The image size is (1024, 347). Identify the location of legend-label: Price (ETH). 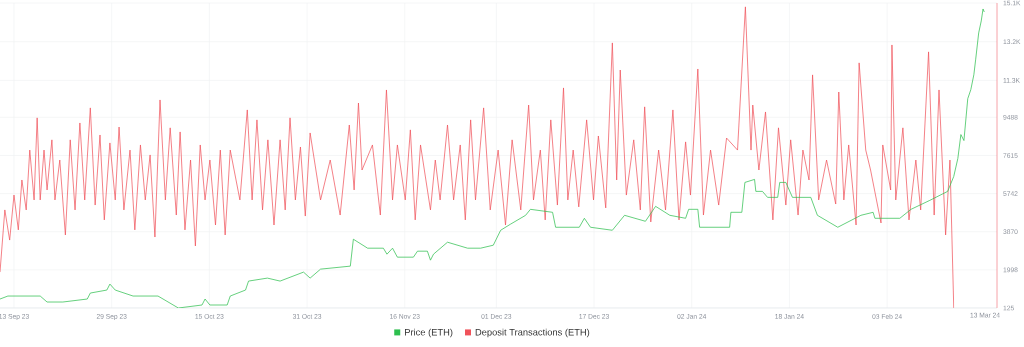
(429, 333).